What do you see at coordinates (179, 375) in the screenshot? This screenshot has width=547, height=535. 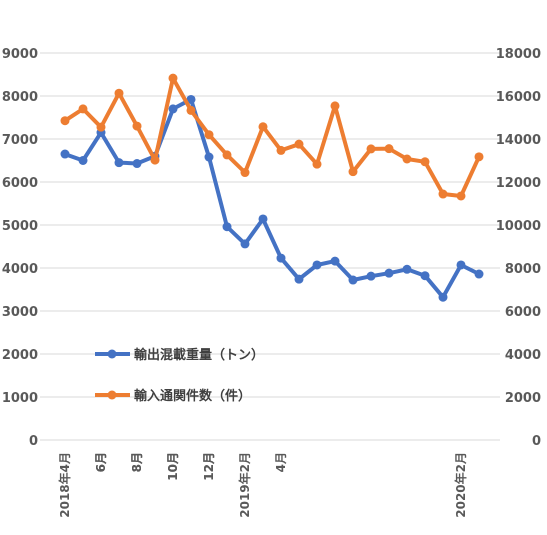 I see `legend: 輸出混載重量（トン） 輸入通関件数（件）` at bounding box center [179, 375].